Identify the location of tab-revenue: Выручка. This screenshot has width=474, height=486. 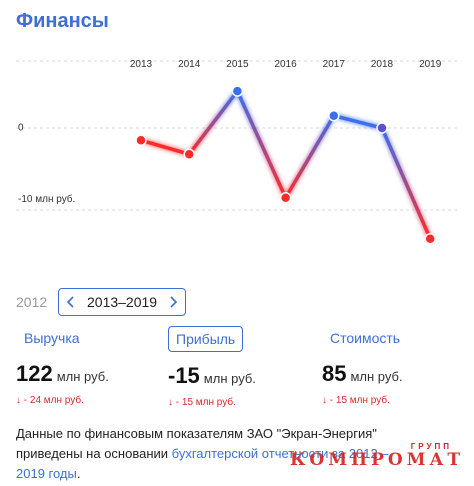
(52, 338).